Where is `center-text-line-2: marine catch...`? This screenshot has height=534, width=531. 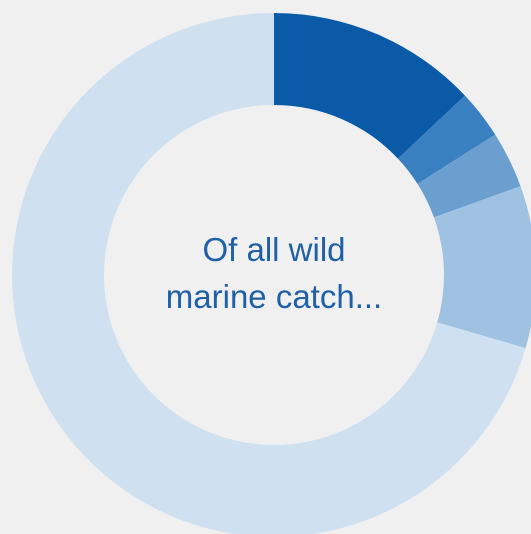 center-text-line-2: marine catch... is located at coordinates (274, 296).